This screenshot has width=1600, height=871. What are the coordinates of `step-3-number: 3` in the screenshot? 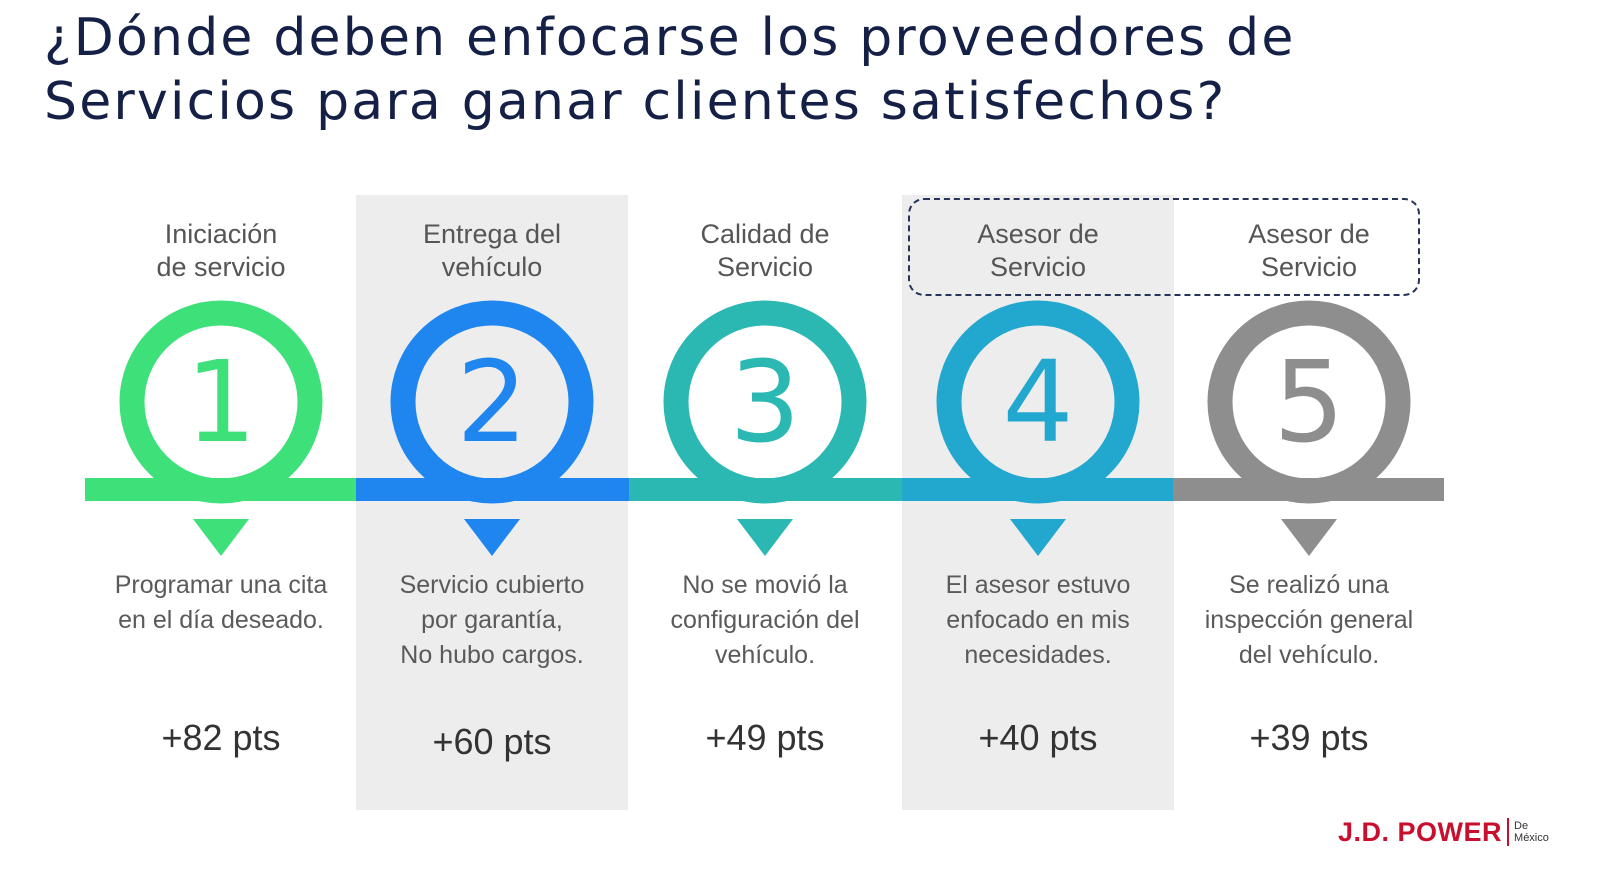 It's located at (764, 403).